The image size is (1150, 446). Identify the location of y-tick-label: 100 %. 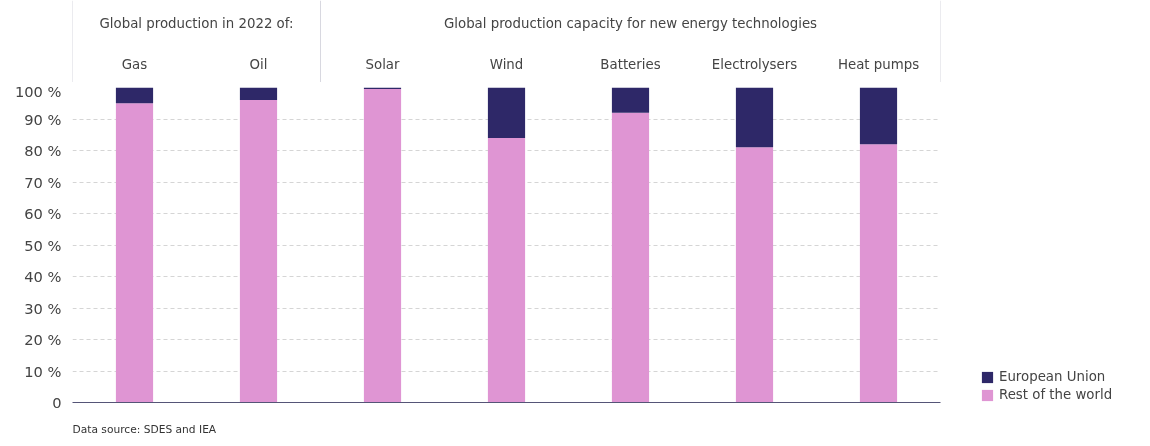
(38, 91).